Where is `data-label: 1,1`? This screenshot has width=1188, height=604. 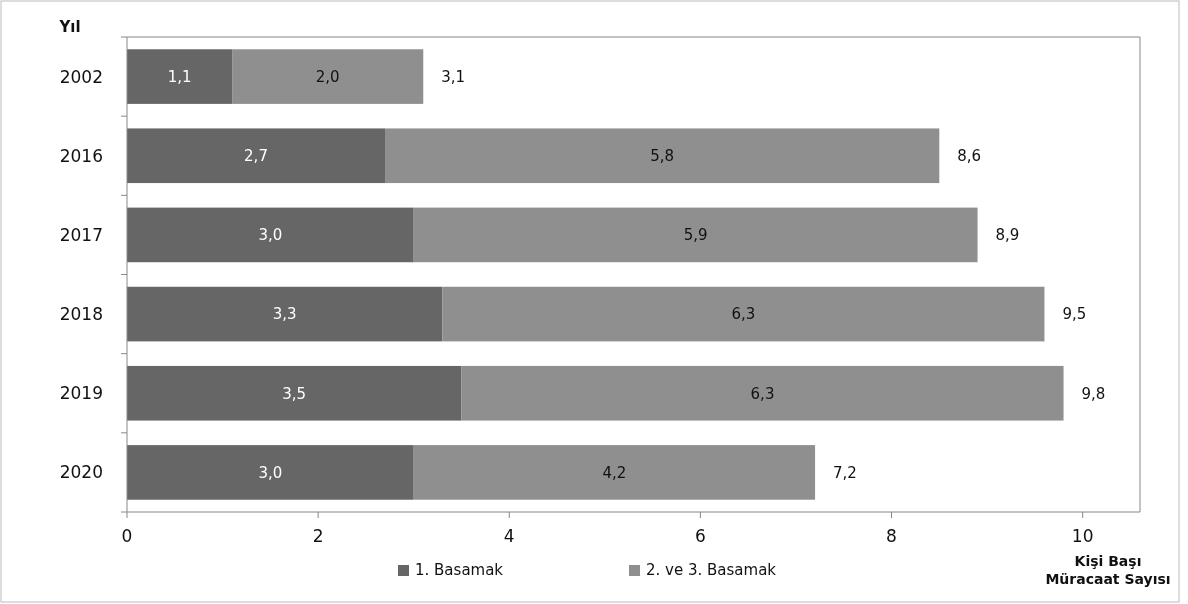
data-label: 1,1 is located at coordinates (179, 76).